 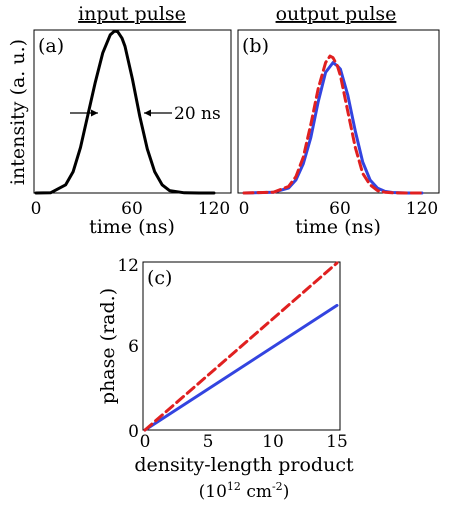 I want to click on fwhm-right-arrowhead, so click(x=147, y=113).